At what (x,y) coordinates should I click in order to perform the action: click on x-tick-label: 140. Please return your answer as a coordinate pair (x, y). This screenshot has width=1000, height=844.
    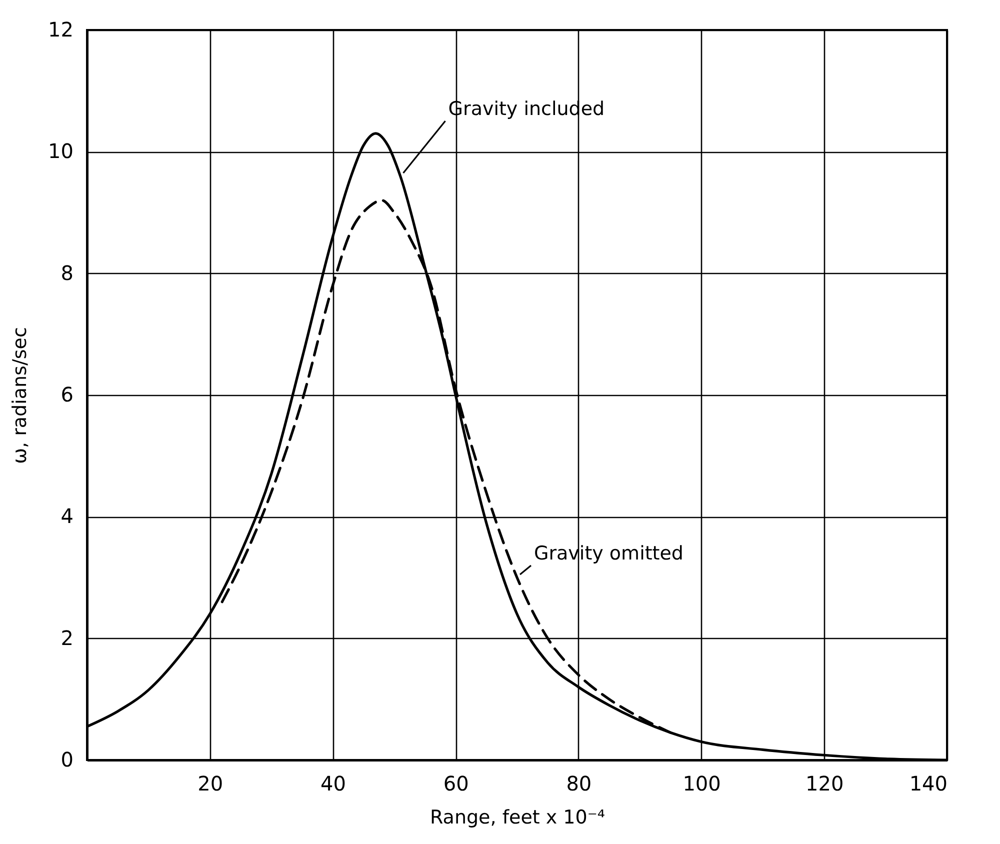
    Looking at the image, I should click on (928, 784).